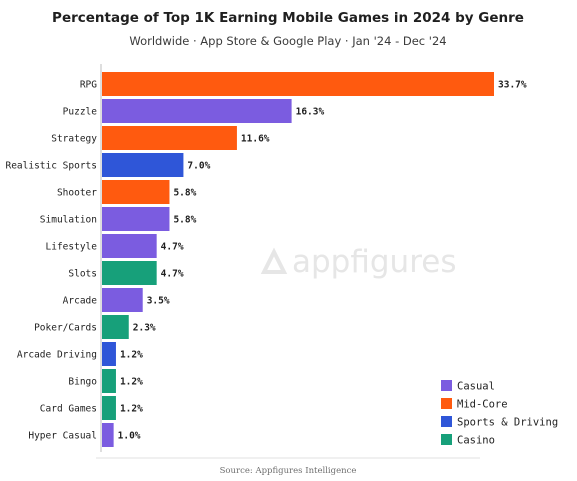 This screenshot has height=481, width=577. What do you see at coordinates (68, 220) in the screenshot?
I see `category-label: Simulation` at bounding box center [68, 220].